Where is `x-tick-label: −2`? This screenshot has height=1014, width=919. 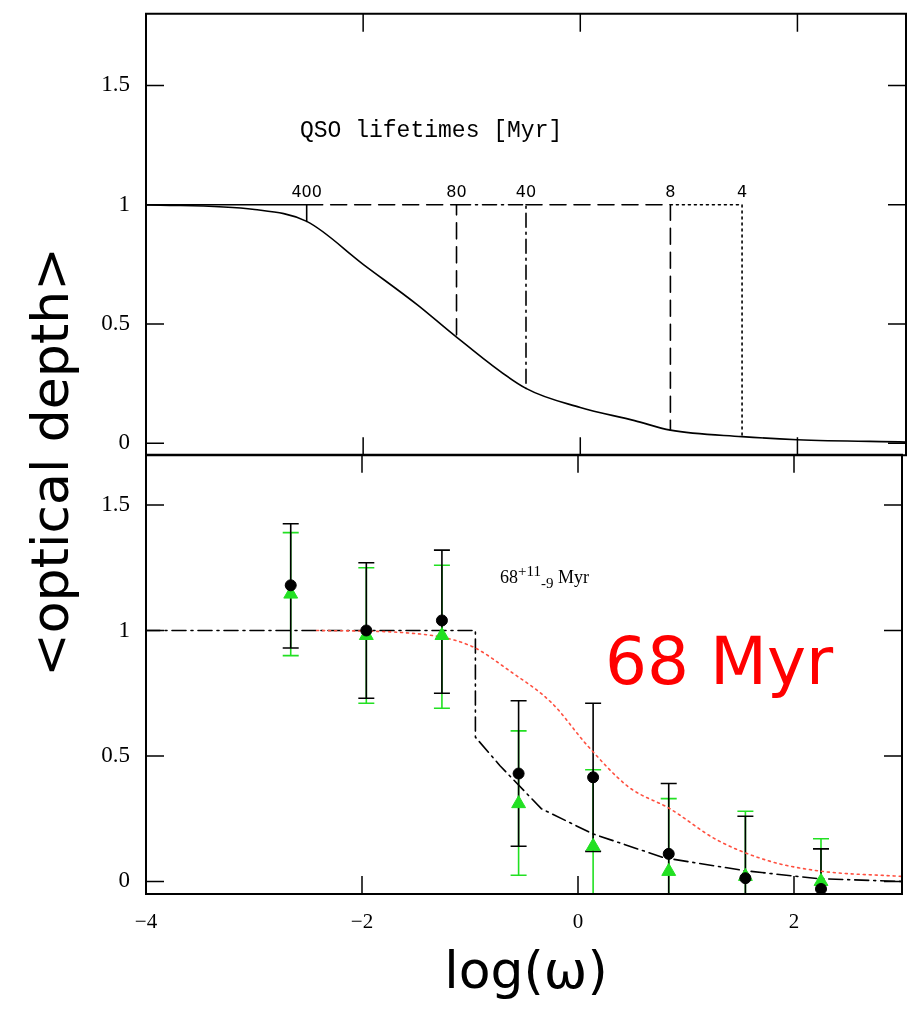
x-tick-label: −2 is located at coordinates (362, 921).